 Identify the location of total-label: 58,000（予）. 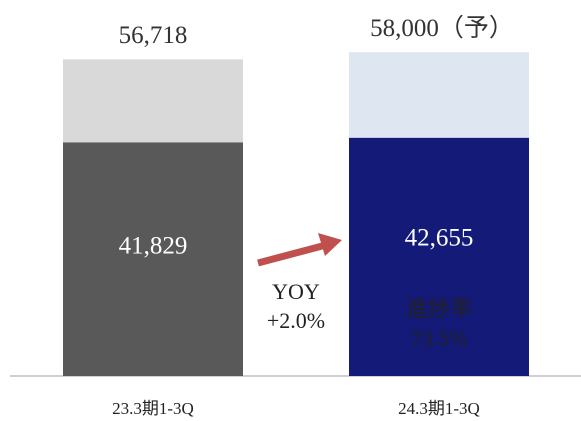
(442, 28).